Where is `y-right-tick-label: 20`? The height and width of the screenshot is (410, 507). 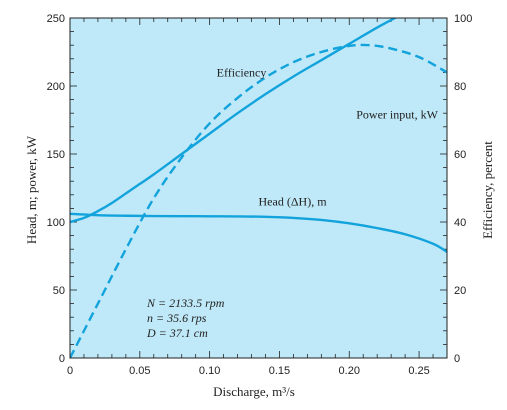 y-right-tick-label: 20 is located at coordinates (460, 291).